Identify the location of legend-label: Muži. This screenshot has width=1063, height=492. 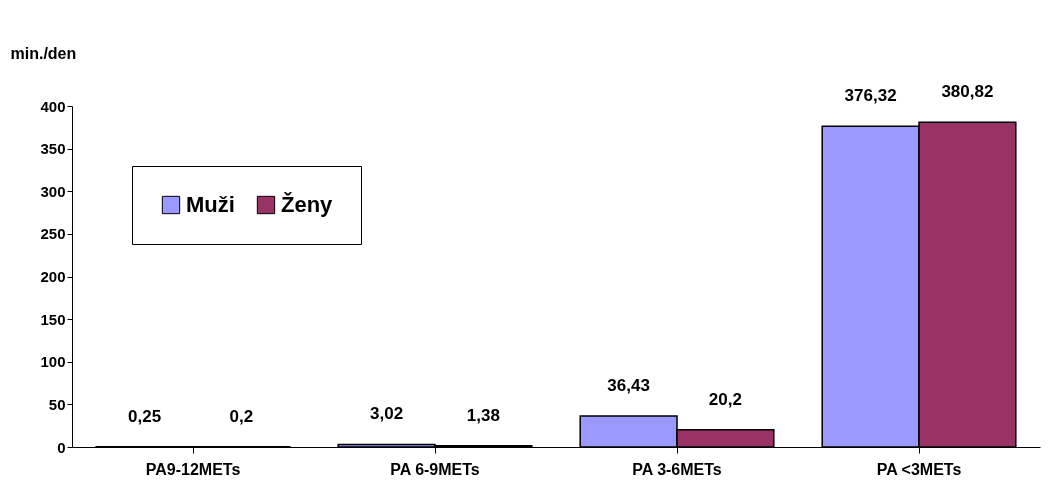
(210, 204).